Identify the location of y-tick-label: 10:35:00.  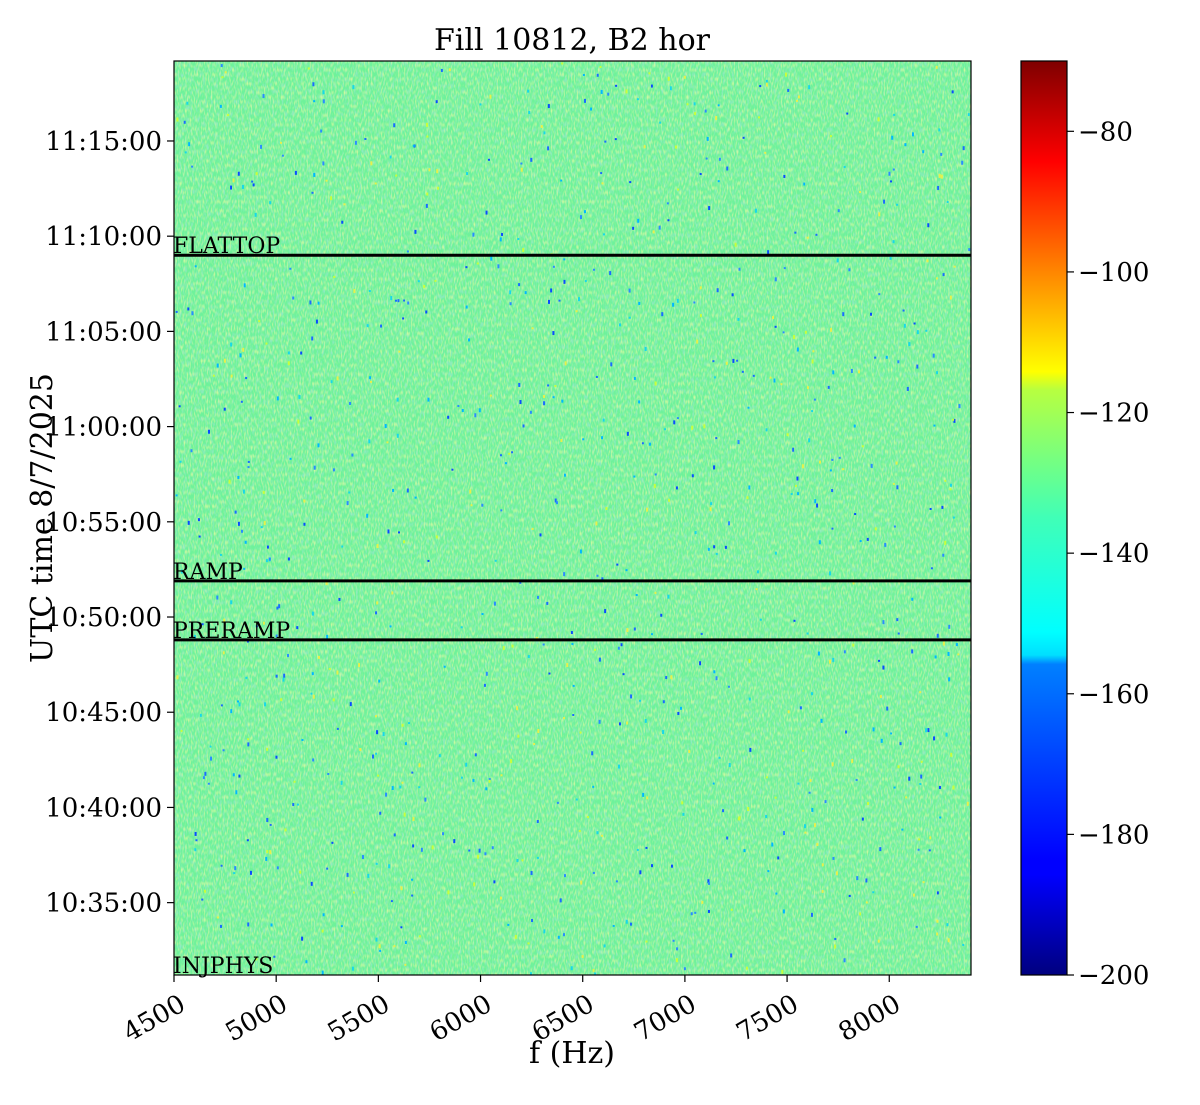
(103, 904).